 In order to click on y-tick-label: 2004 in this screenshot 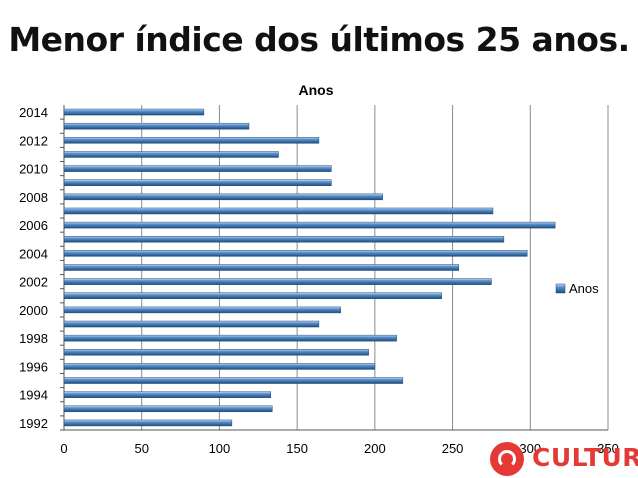, I will do `click(33, 253)`.